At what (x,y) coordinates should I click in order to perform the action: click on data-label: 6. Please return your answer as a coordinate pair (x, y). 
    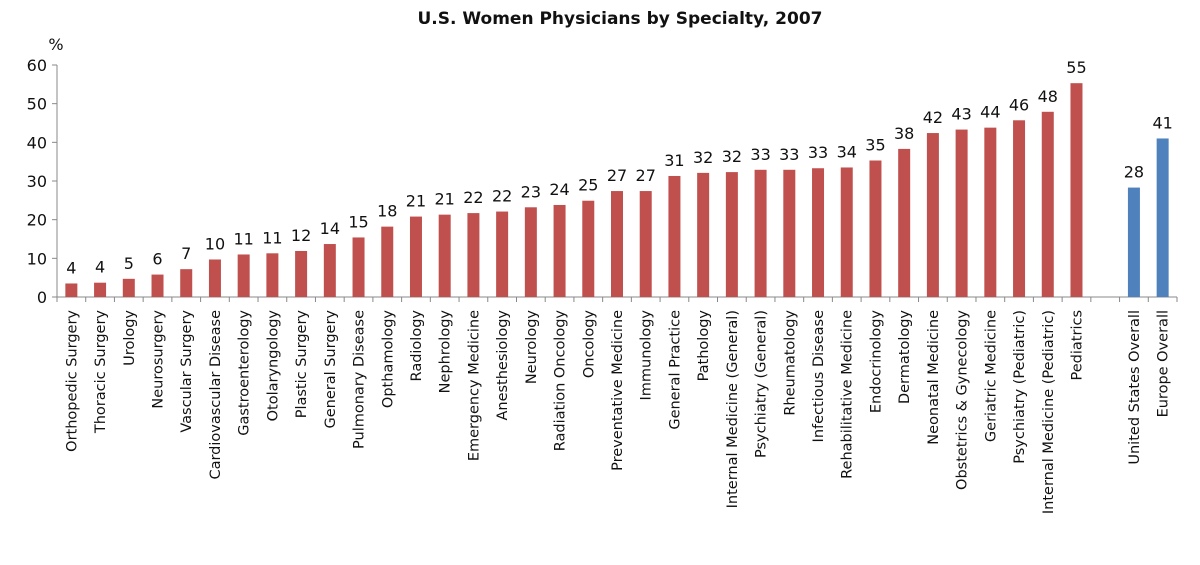
    Looking at the image, I should click on (157, 259).